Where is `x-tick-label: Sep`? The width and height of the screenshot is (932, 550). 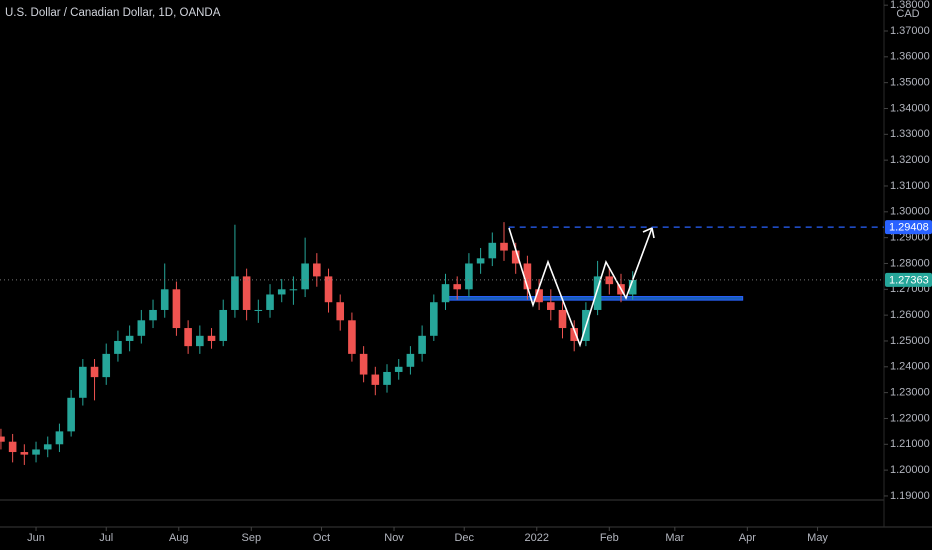 x-tick-label: Sep is located at coordinates (252, 538).